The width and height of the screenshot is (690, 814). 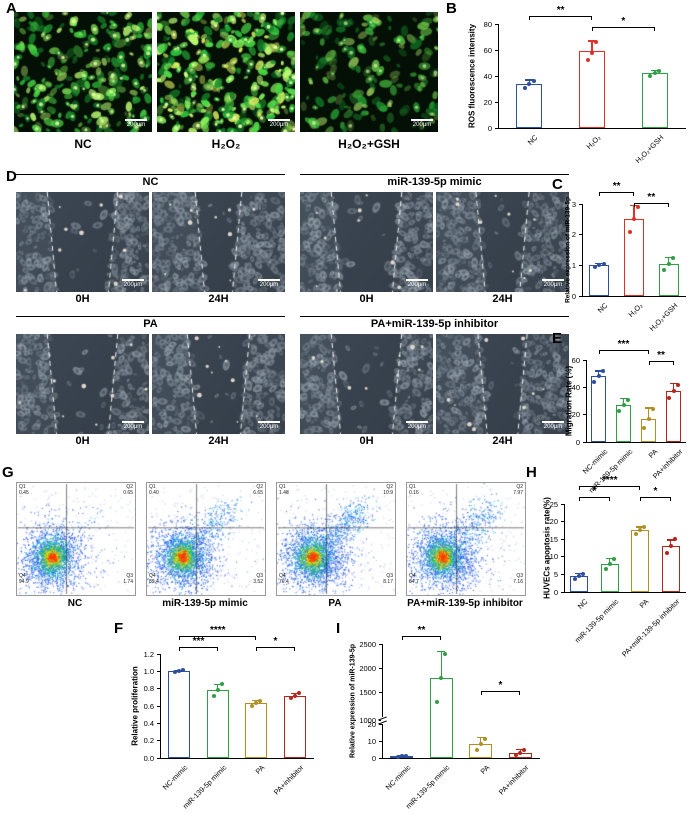 I want to click on quadrant-label-q1: Q1 0.16, so click(x=414, y=490).